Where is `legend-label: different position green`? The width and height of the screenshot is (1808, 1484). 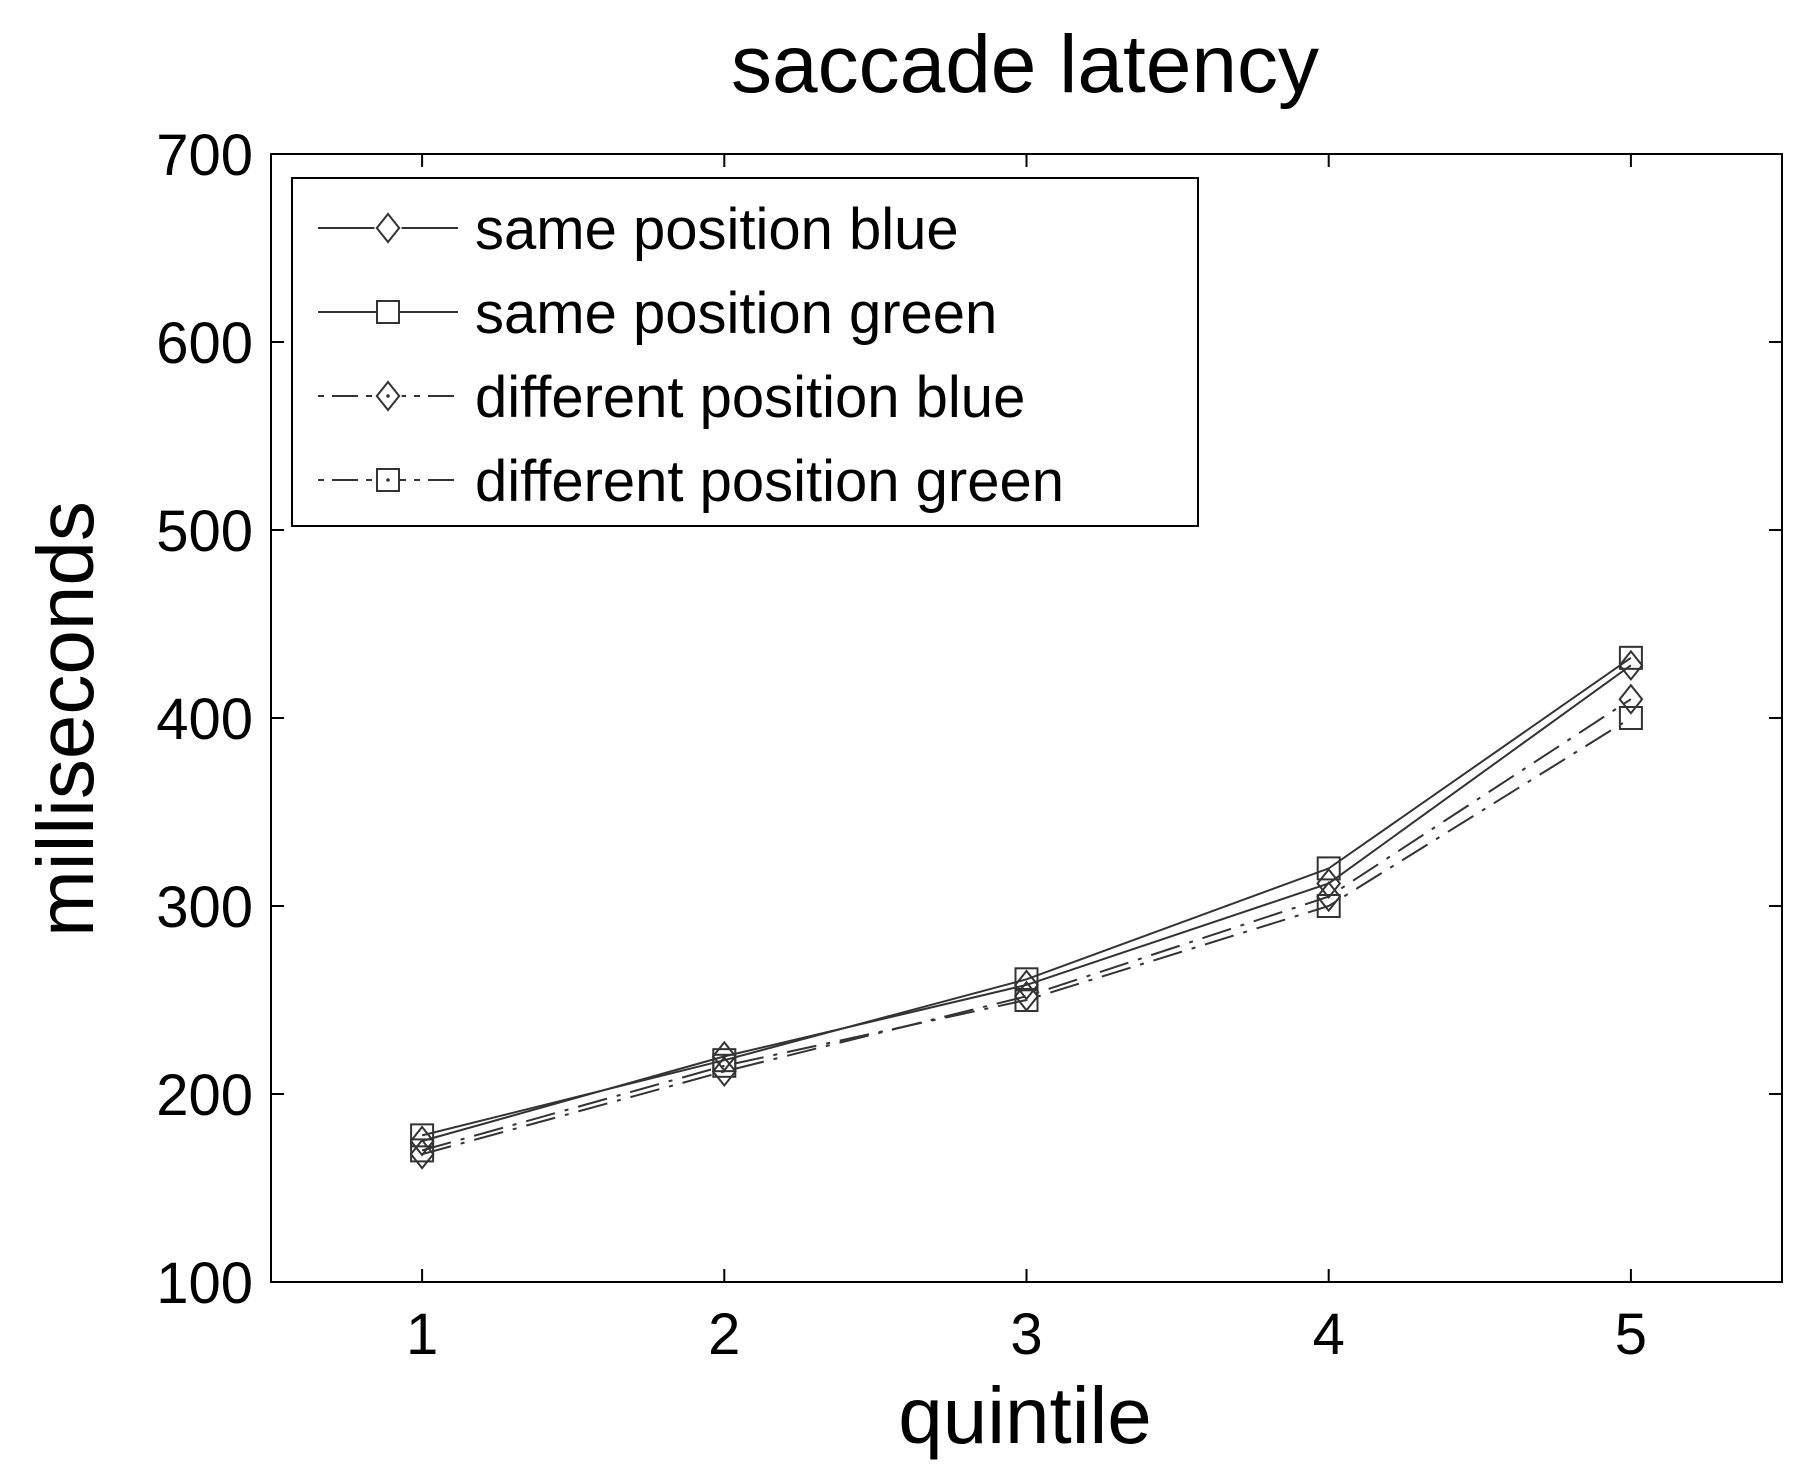
legend-label: different position green is located at coordinates (769, 481).